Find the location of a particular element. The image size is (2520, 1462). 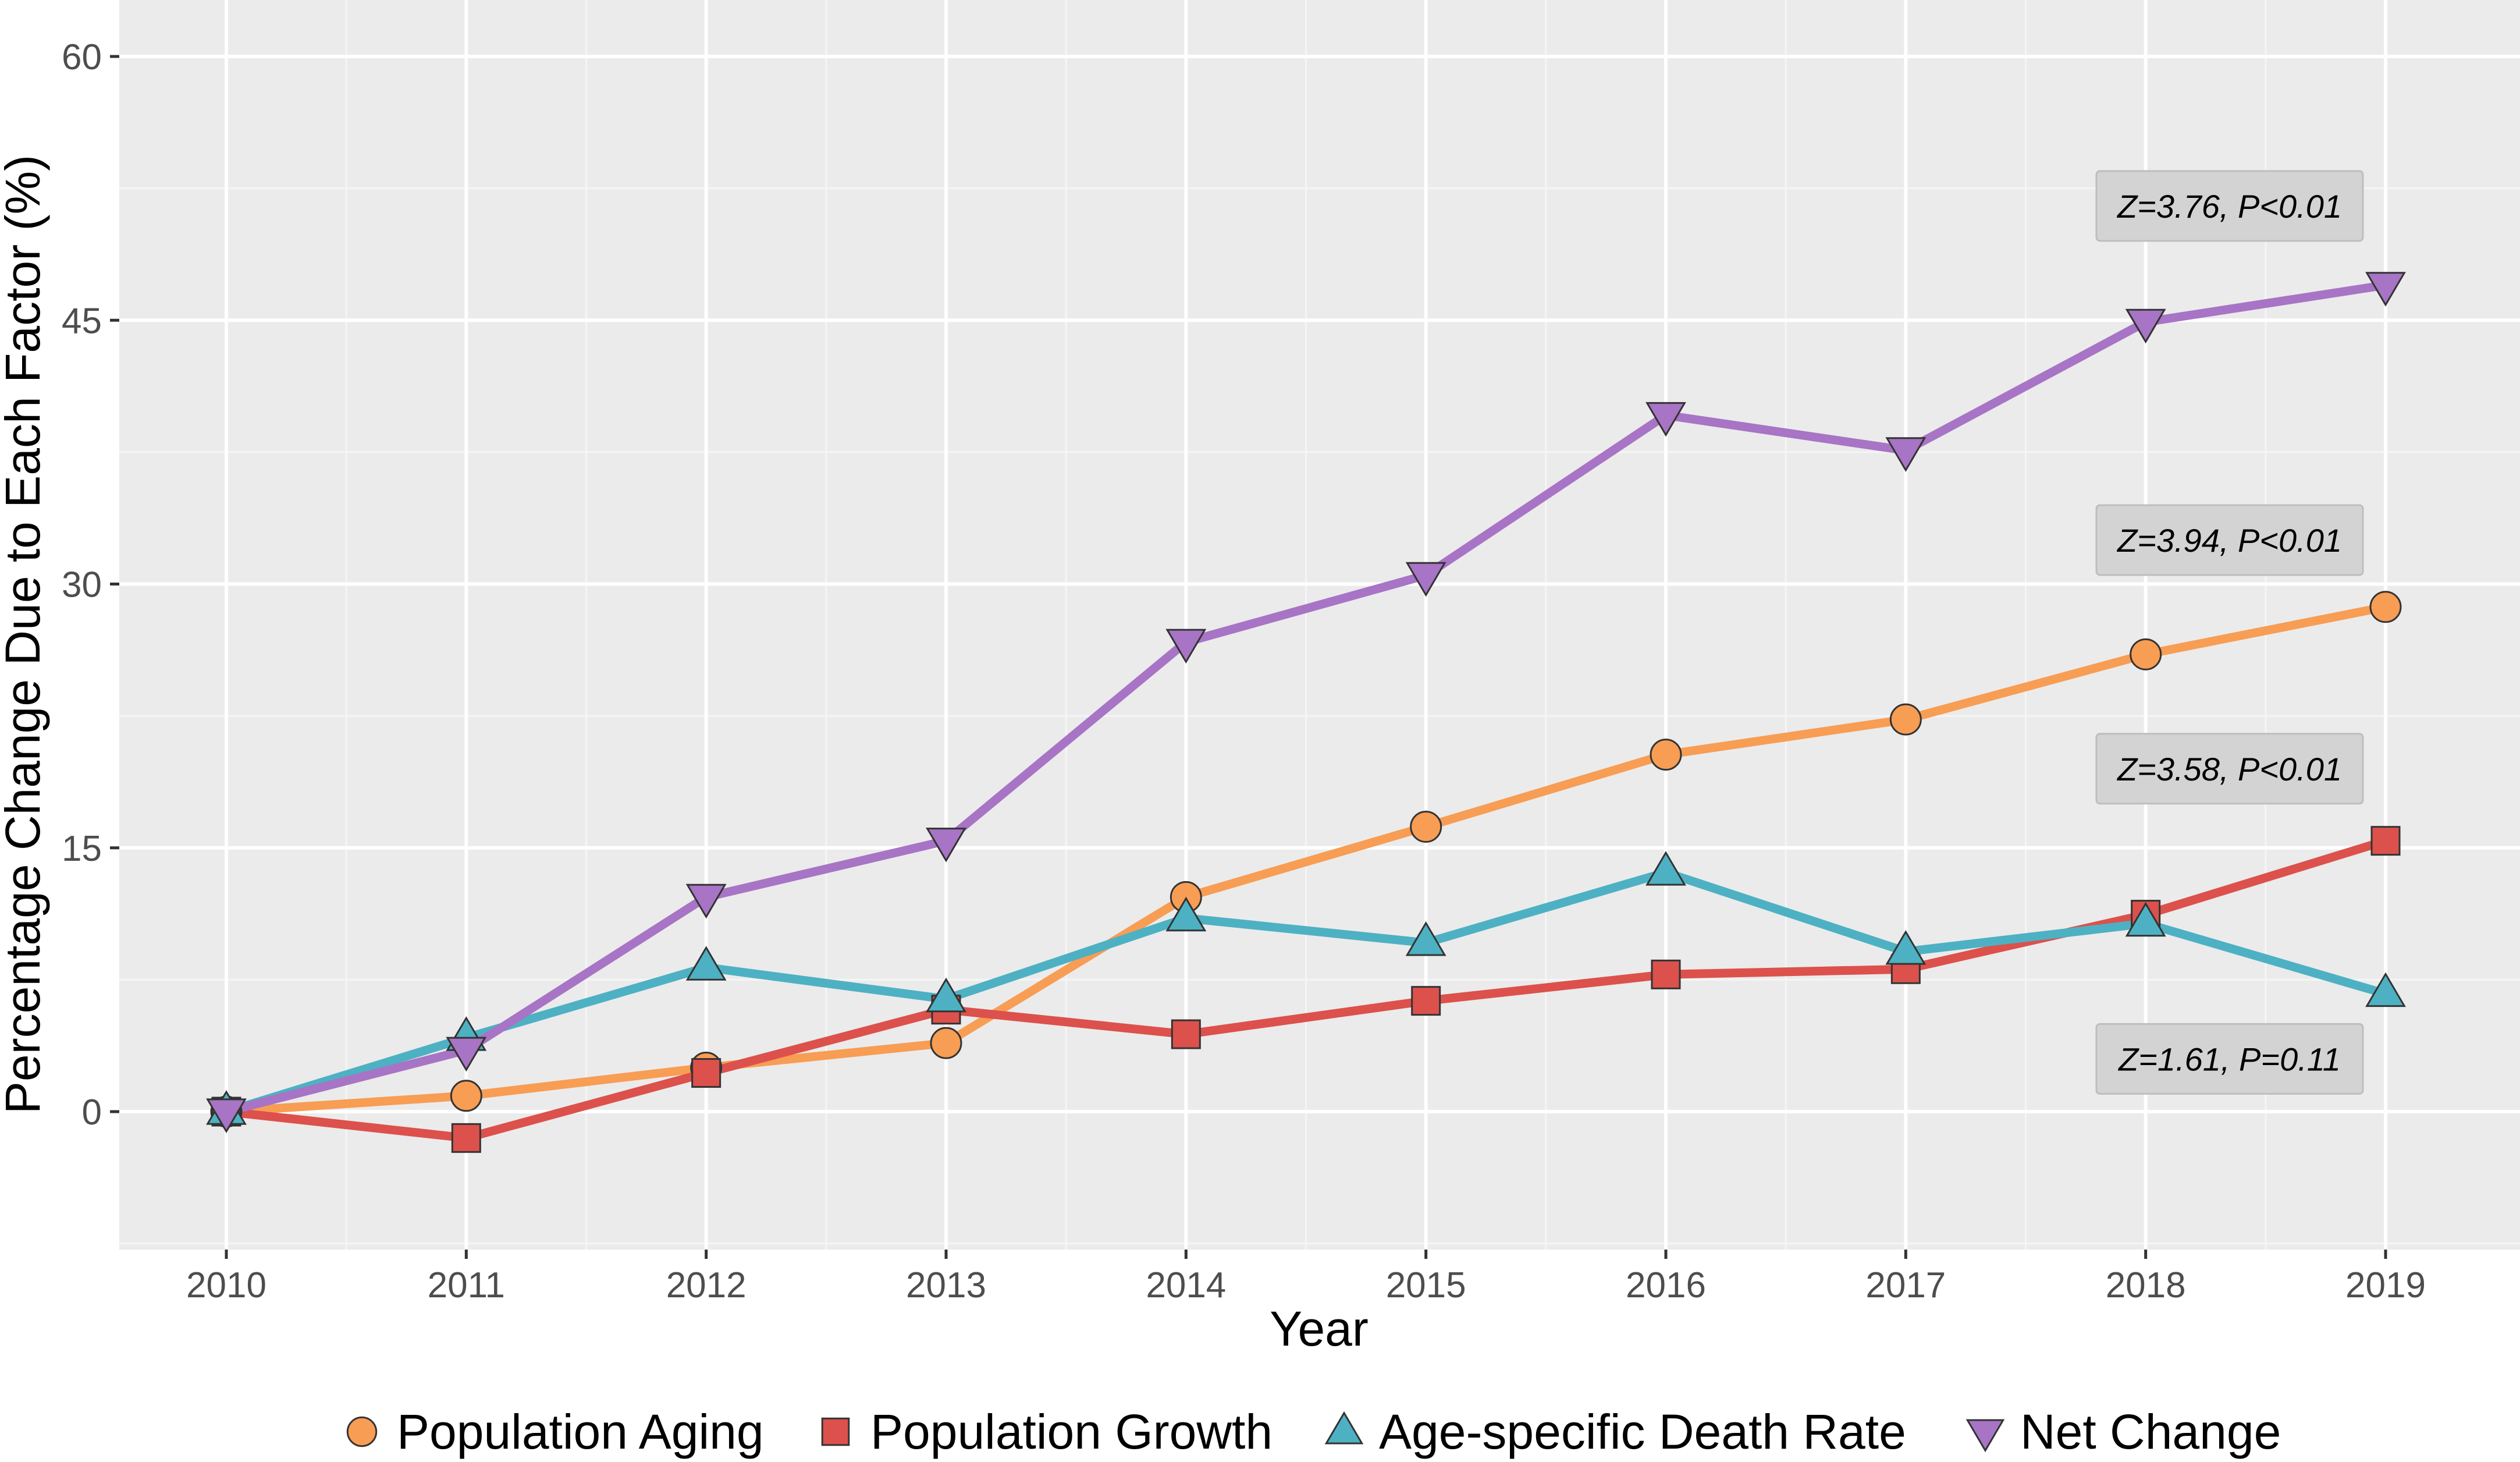

x-tick-label: 2016 is located at coordinates (1666, 1285).